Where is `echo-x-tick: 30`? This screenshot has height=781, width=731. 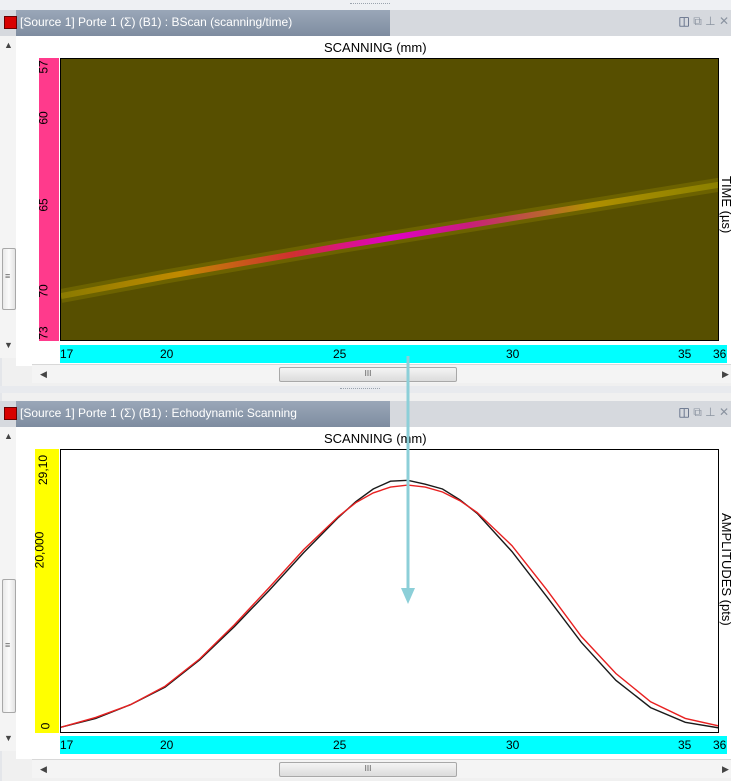 echo-x-tick: 30 is located at coordinates (513, 745).